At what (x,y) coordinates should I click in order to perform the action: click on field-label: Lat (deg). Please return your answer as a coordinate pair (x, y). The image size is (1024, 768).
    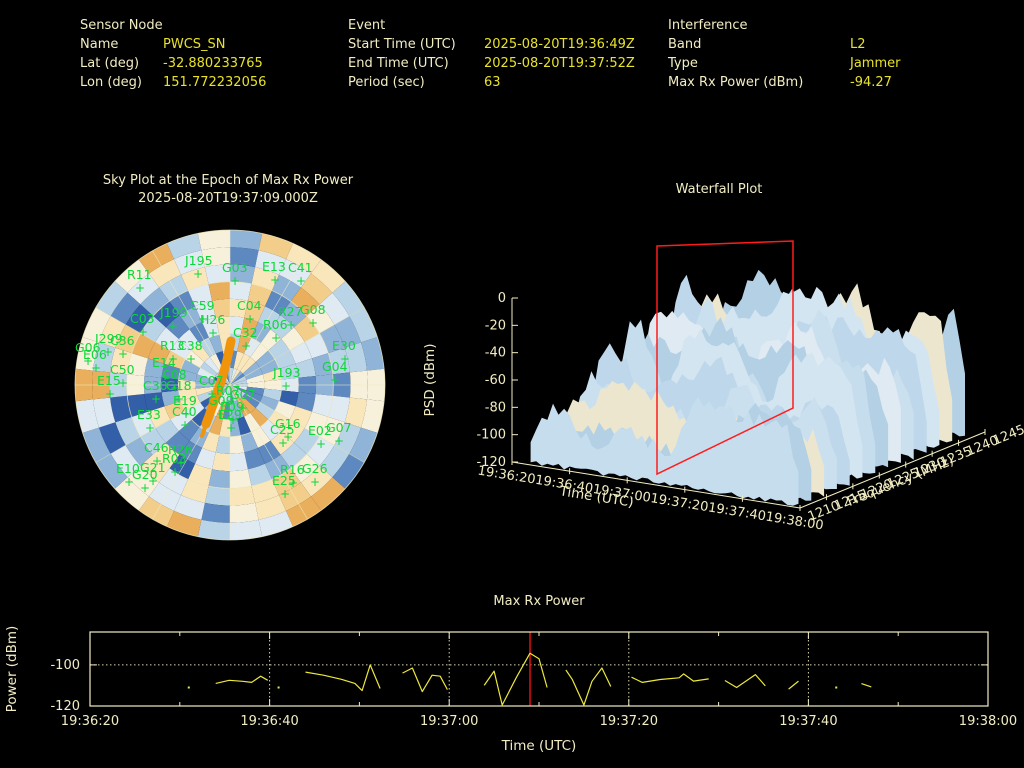
    Looking at the image, I should click on (110, 63).